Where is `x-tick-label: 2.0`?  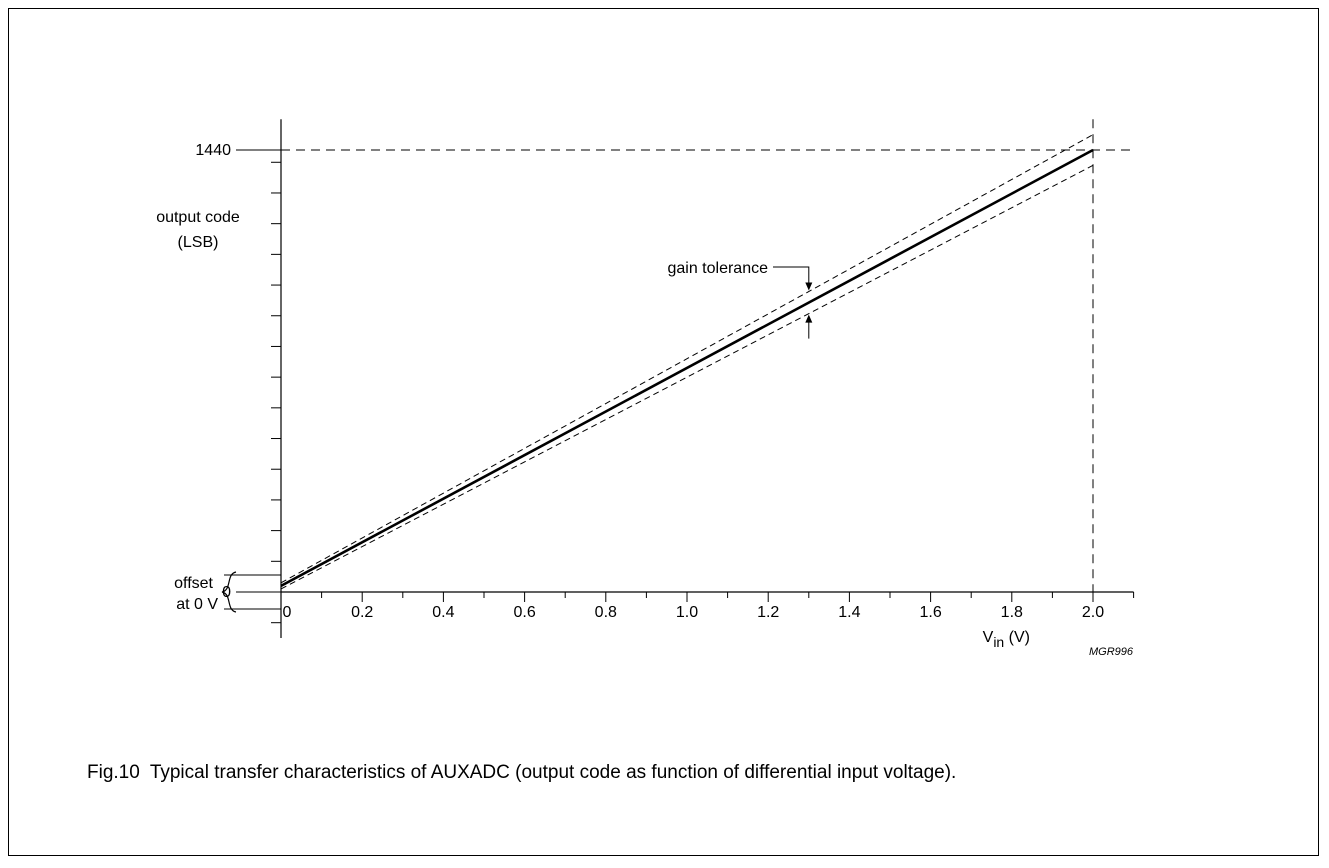
x-tick-label: 2.0 is located at coordinates (1093, 612).